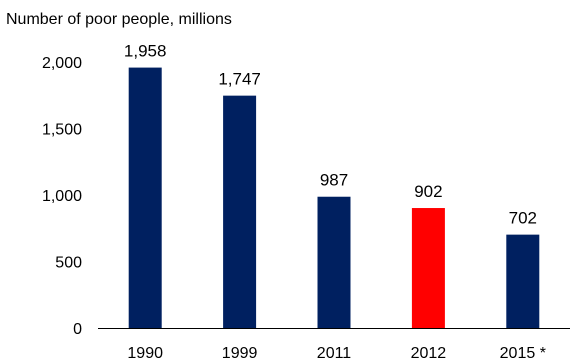 The image size is (575, 364). I want to click on data-label: 702, so click(523, 218).